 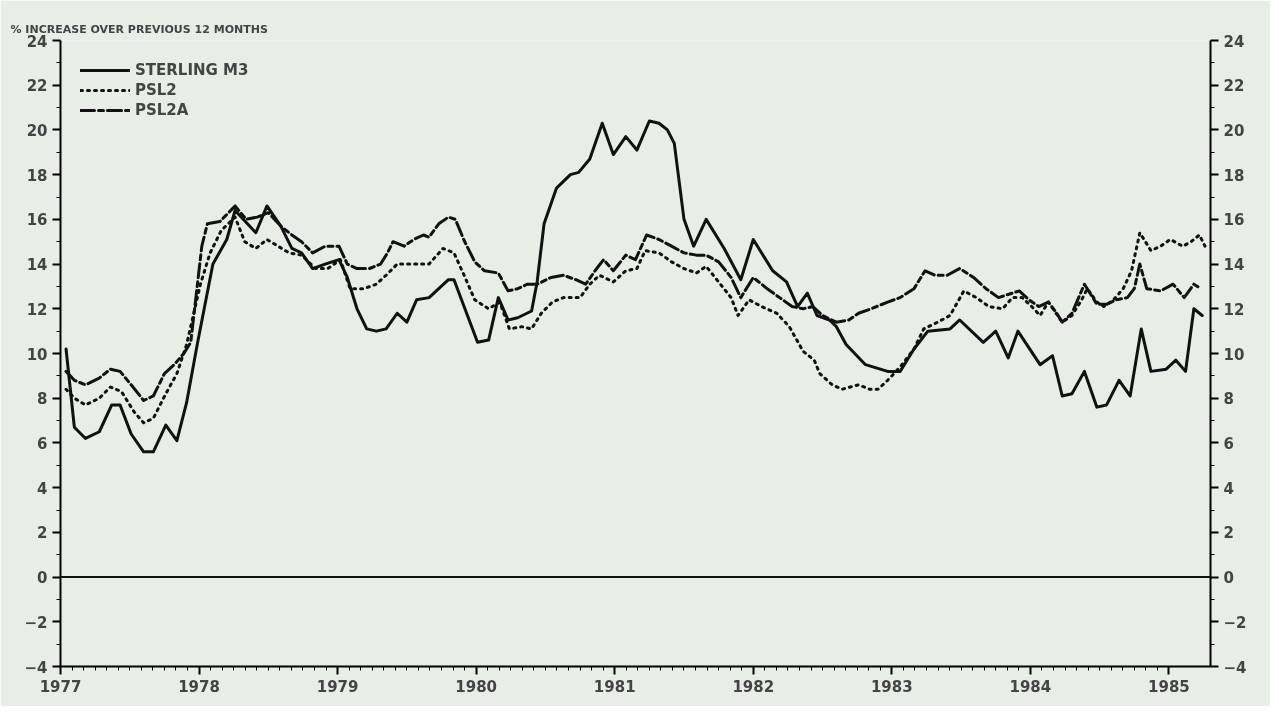 What do you see at coordinates (614, 686) in the screenshot?
I see `x-tick-label: 1981` at bounding box center [614, 686].